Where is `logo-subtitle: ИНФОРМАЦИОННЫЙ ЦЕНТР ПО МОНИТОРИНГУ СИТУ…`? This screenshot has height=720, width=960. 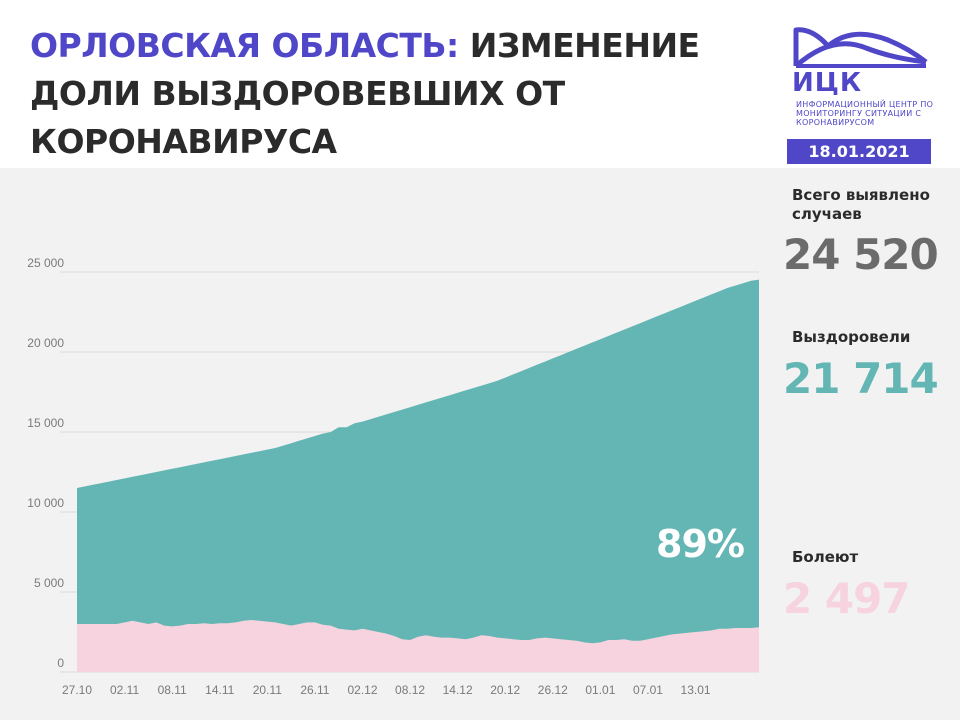
logo-subtitle: ИНФОРМАЦИОННЫЙ ЦЕНТР ПО МОНИТОРИНГУ СИТУ… is located at coordinates (865, 113).